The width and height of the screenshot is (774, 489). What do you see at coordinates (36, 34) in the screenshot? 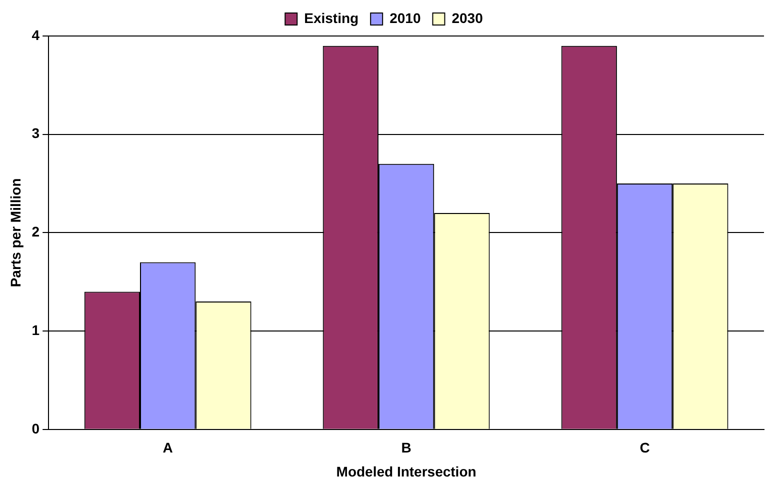
I see `y-tick-label: 4` at bounding box center [36, 34].